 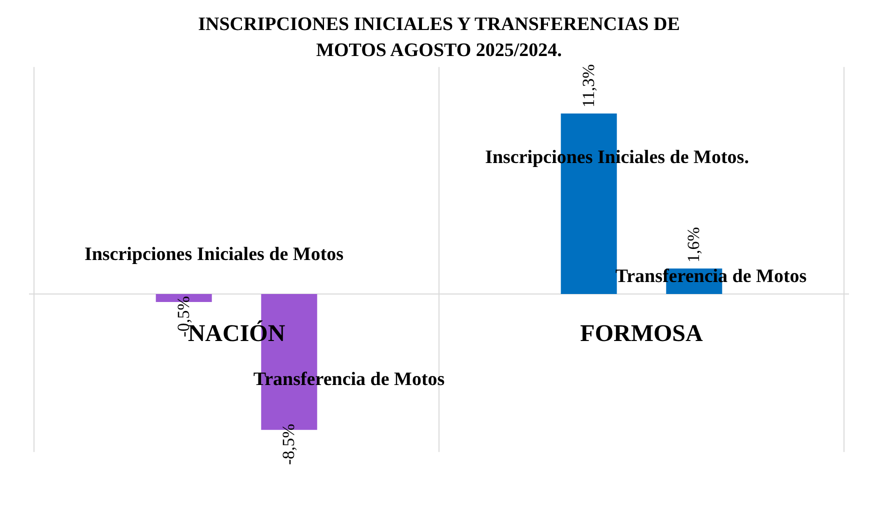 What do you see at coordinates (349, 379) in the screenshot?
I see `annotation: Transferencia de Motos` at bounding box center [349, 379].